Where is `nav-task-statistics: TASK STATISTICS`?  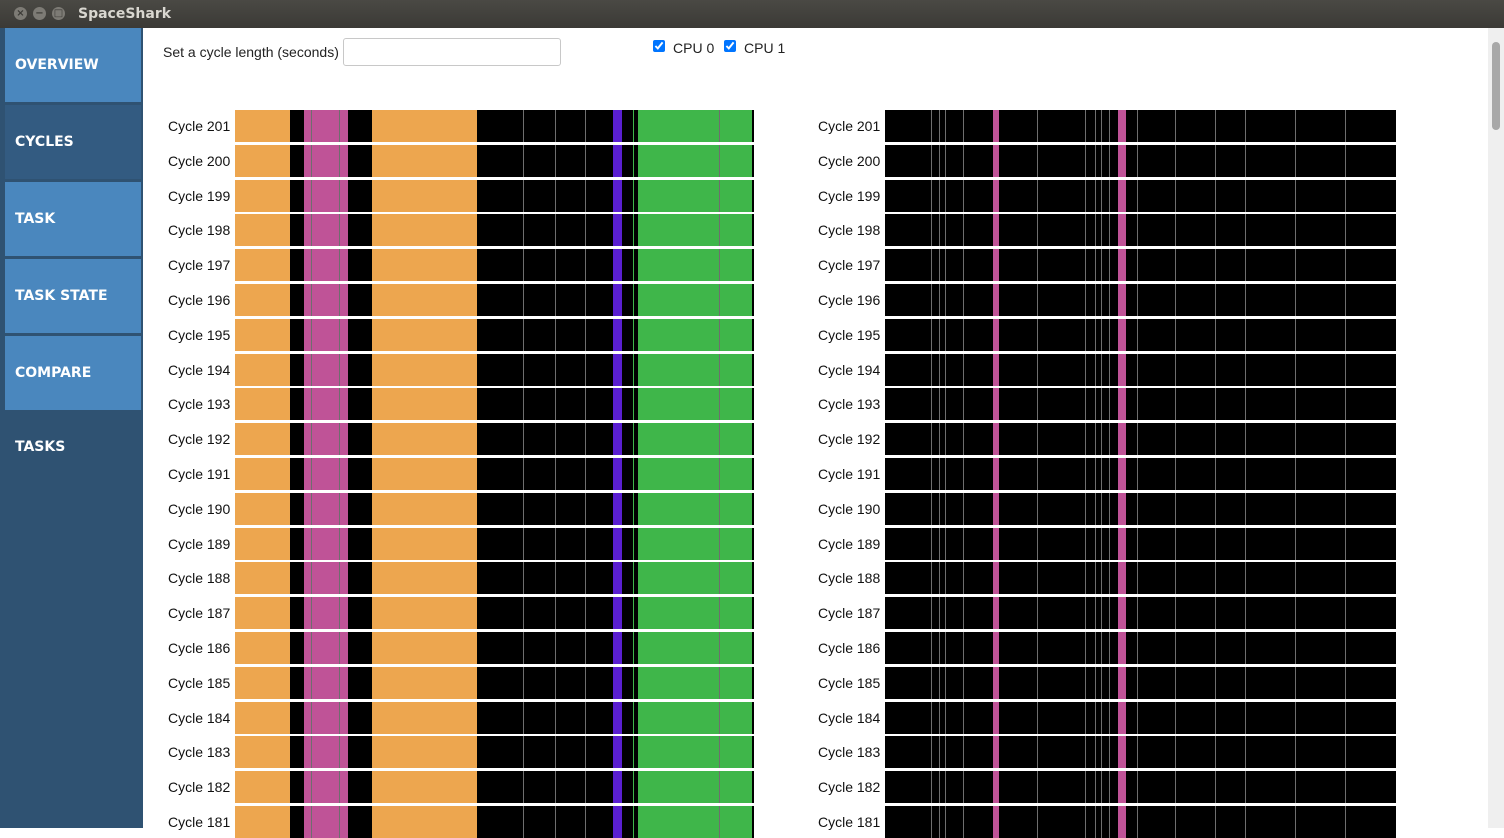 nav-task-statistics: TASK STATISTICS is located at coordinates (73, 241).